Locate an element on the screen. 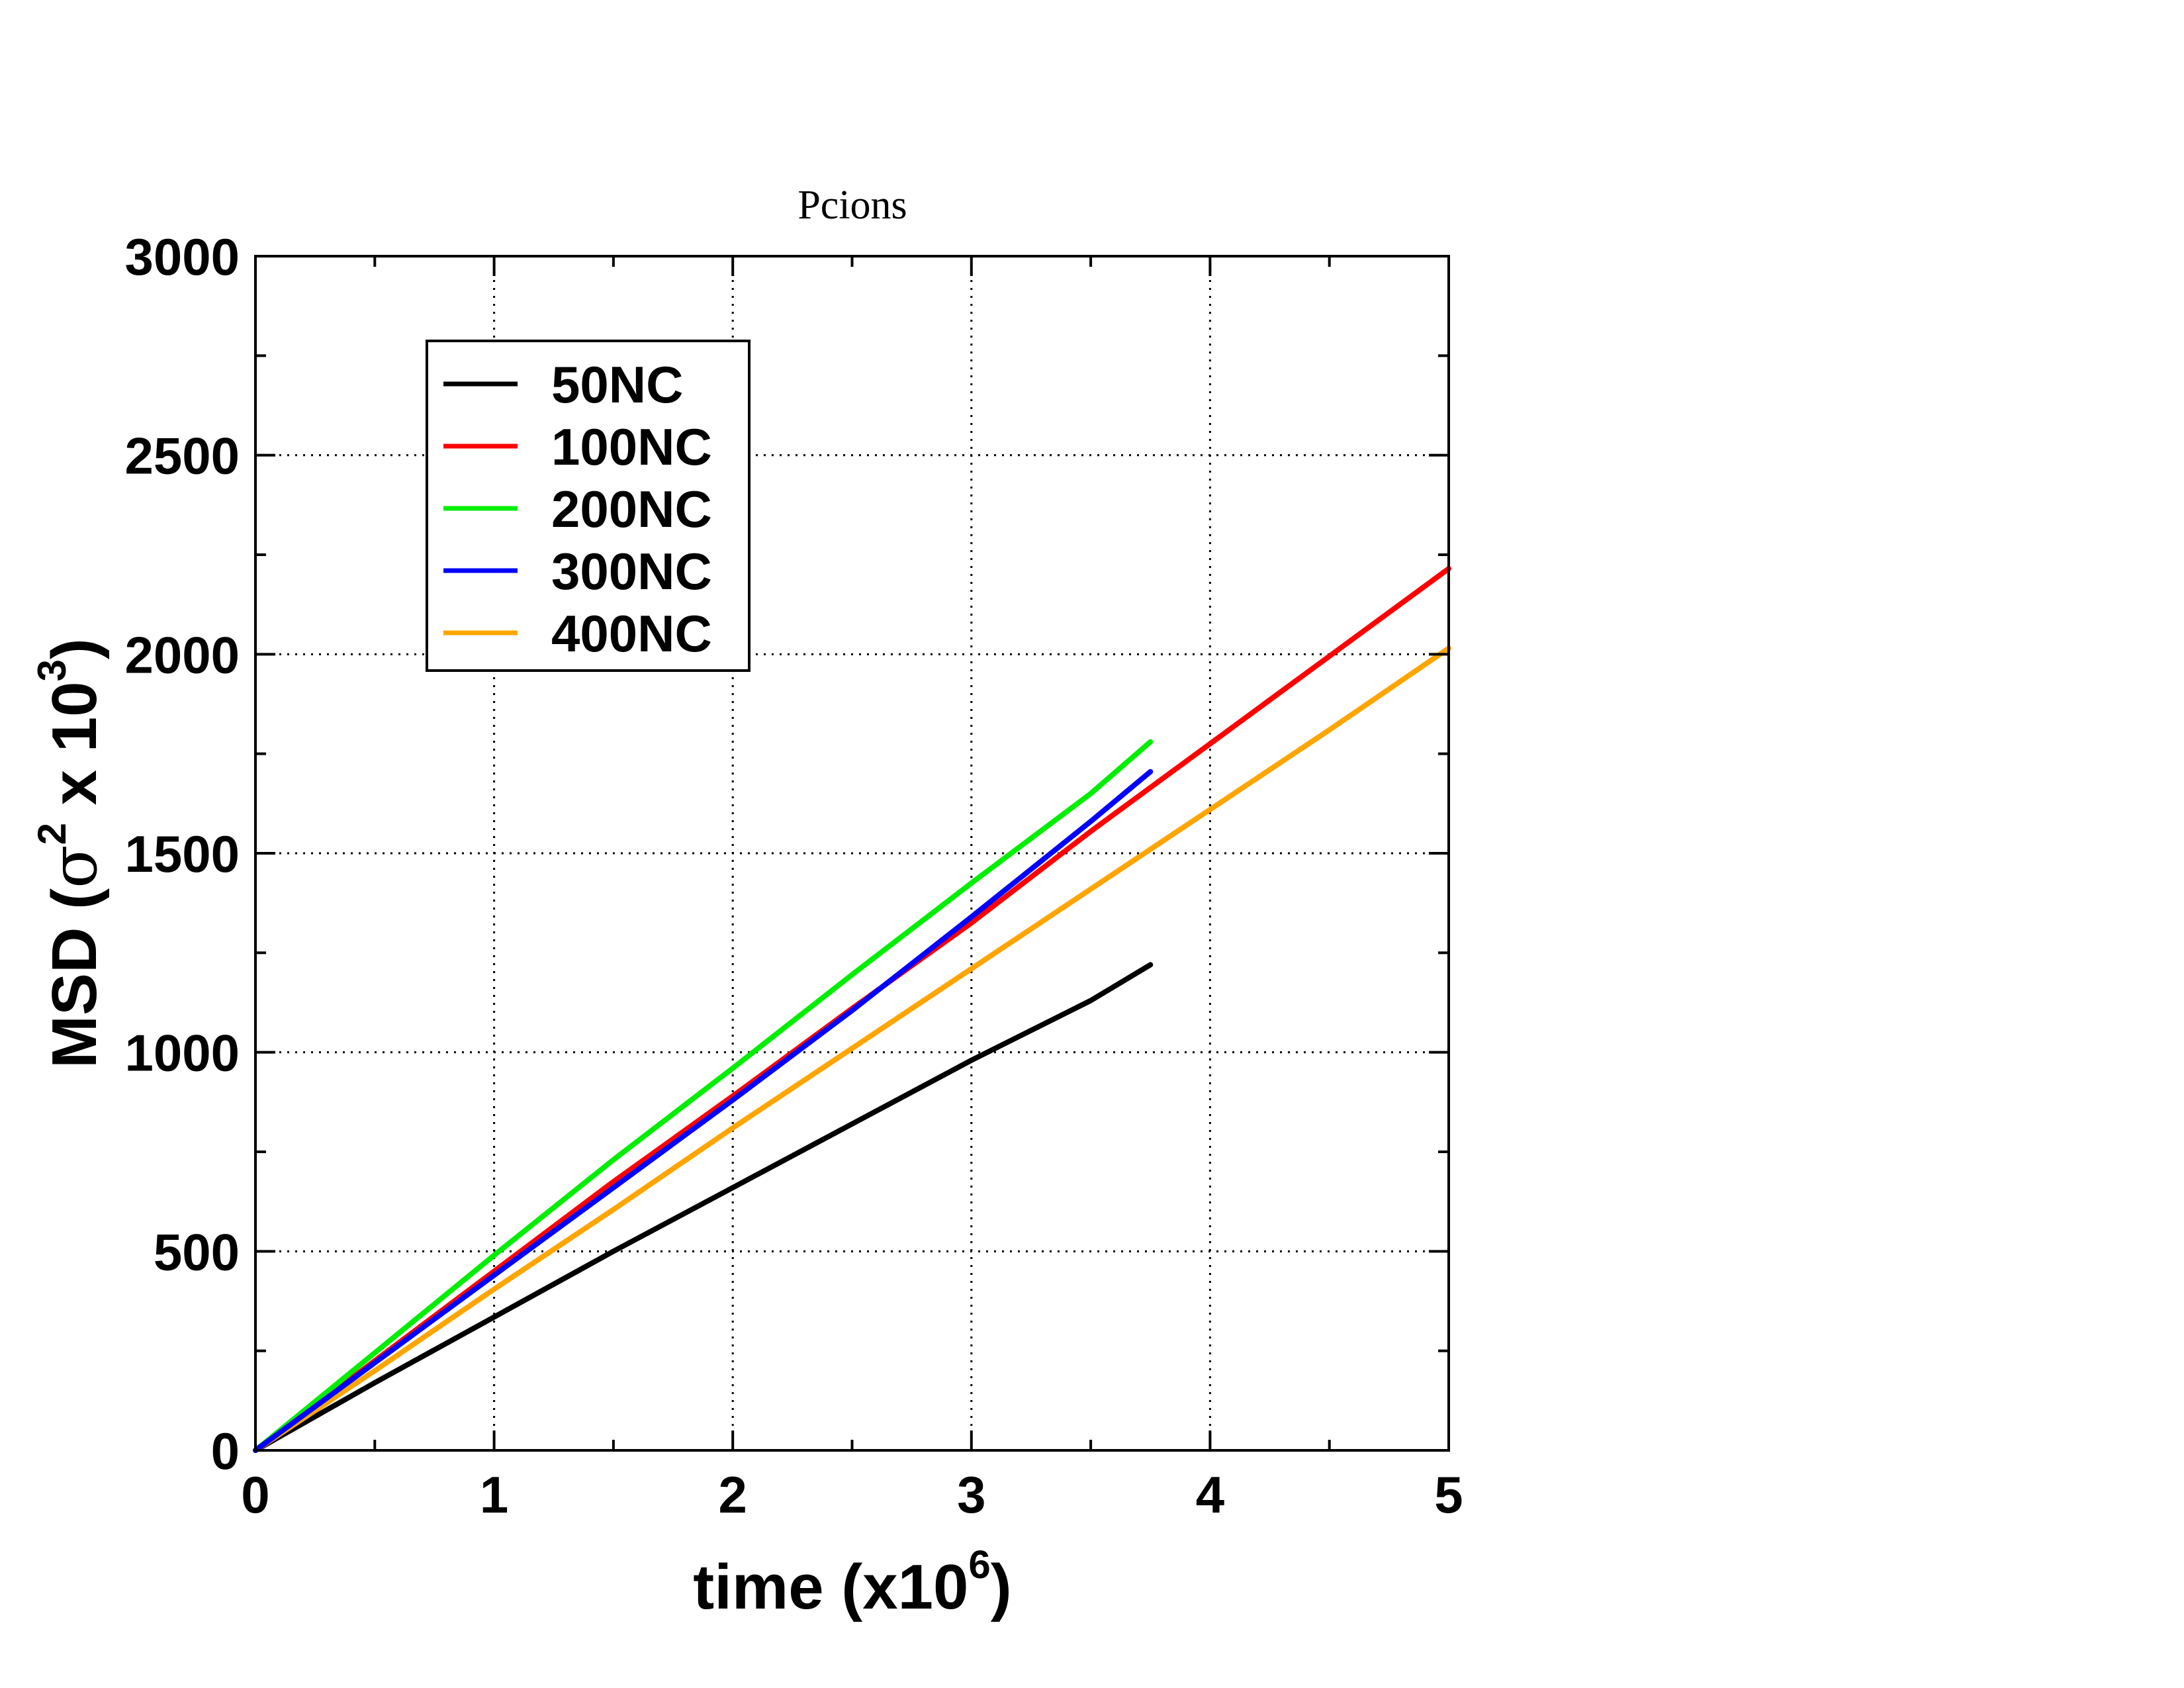 The image size is (2184, 1688). legend-label: 100NC is located at coordinates (631, 447).